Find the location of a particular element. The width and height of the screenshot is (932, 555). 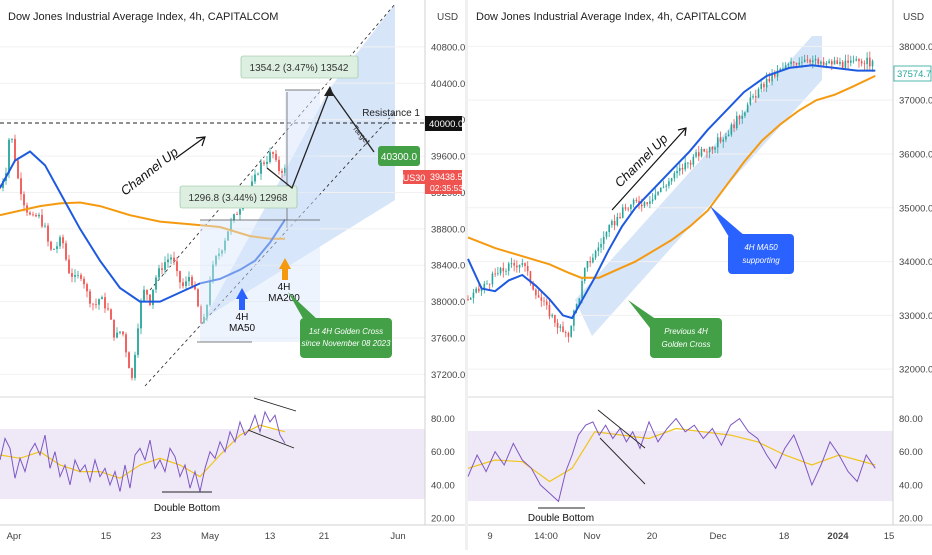

currency-label: USD is located at coordinates (913, 17).